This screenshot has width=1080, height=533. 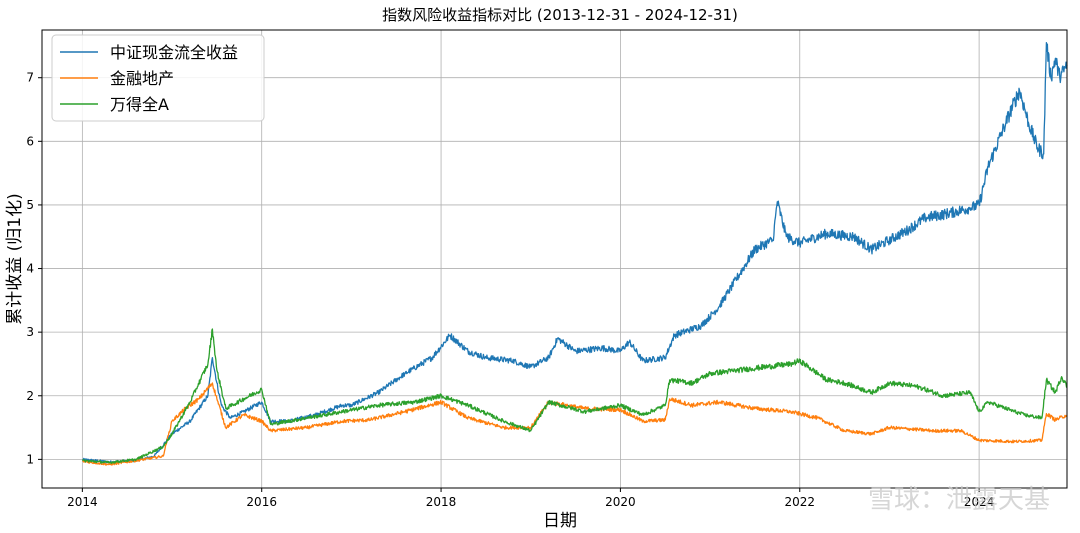 What do you see at coordinates (30, 78) in the screenshot?
I see `y-tick-label: 7` at bounding box center [30, 78].